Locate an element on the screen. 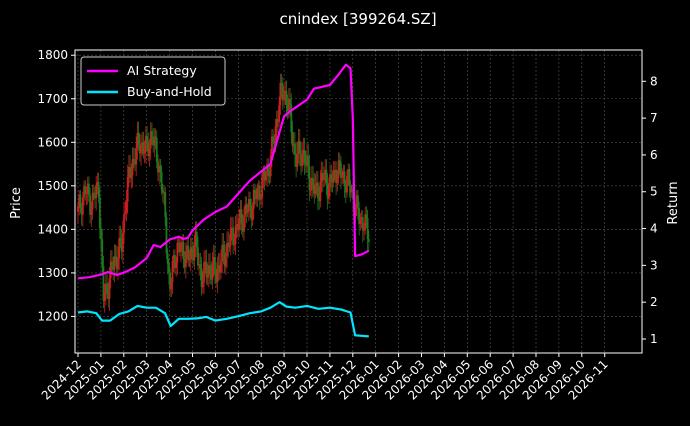 The width and height of the screenshot is (690, 426). y-axis-right-label: Return is located at coordinates (673, 202).